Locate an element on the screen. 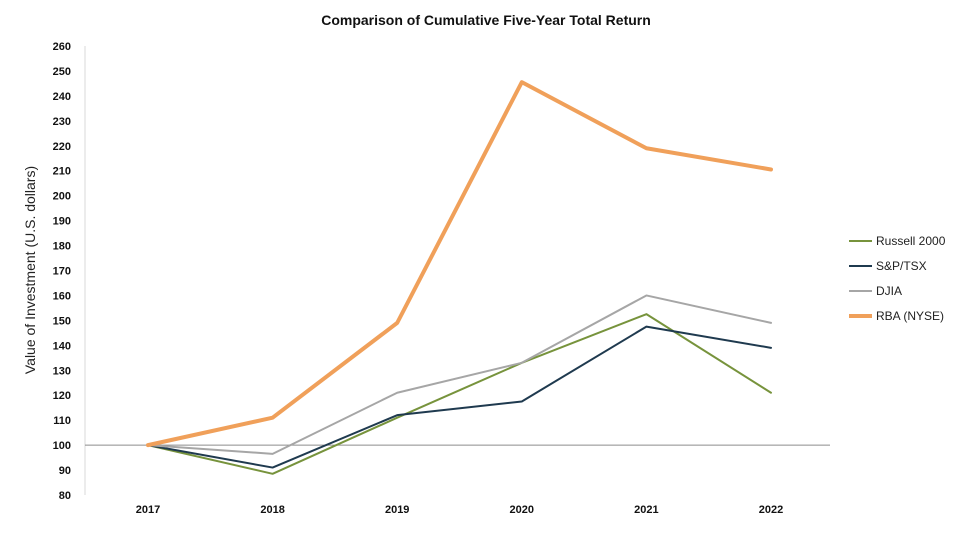 Image resolution: width=973 pixels, height=538 pixels. y-tick-label: 140 is located at coordinates (62, 346).